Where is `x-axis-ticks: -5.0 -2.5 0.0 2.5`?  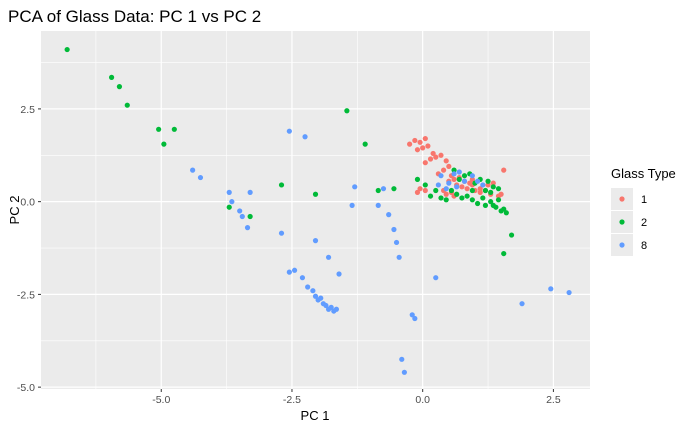 x-axis-ticks: -5.0 -2.5 0.0 2.5 is located at coordinates (356, 397).